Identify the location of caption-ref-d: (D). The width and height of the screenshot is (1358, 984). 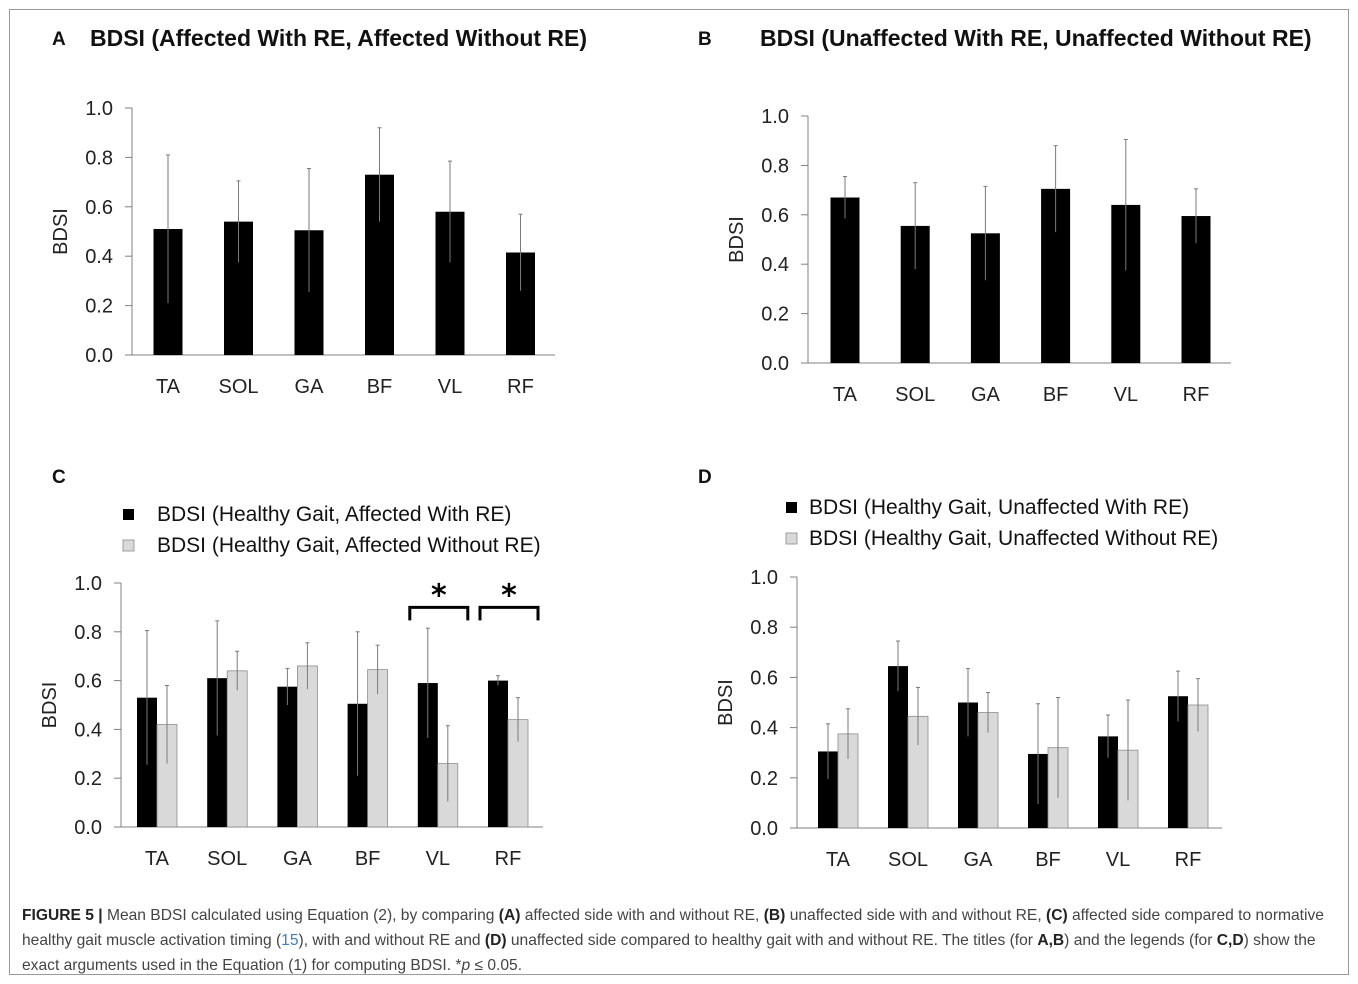
(495, 940).